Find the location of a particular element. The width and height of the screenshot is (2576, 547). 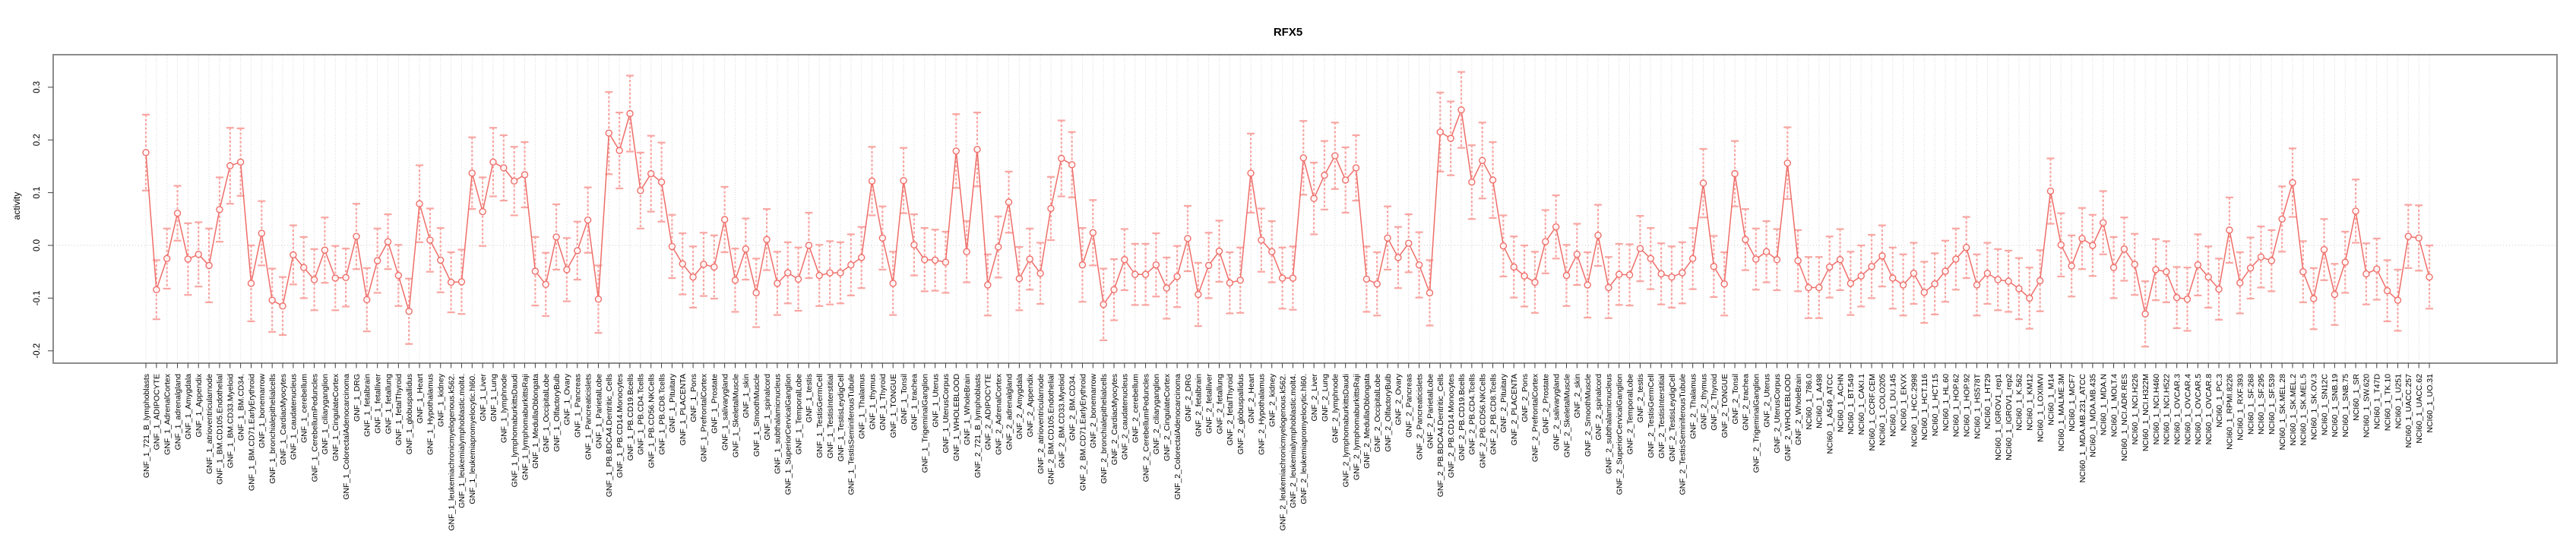

x-tick-label: NCI60_1_RPMI.8226 is located at coordinates (2230, 412).